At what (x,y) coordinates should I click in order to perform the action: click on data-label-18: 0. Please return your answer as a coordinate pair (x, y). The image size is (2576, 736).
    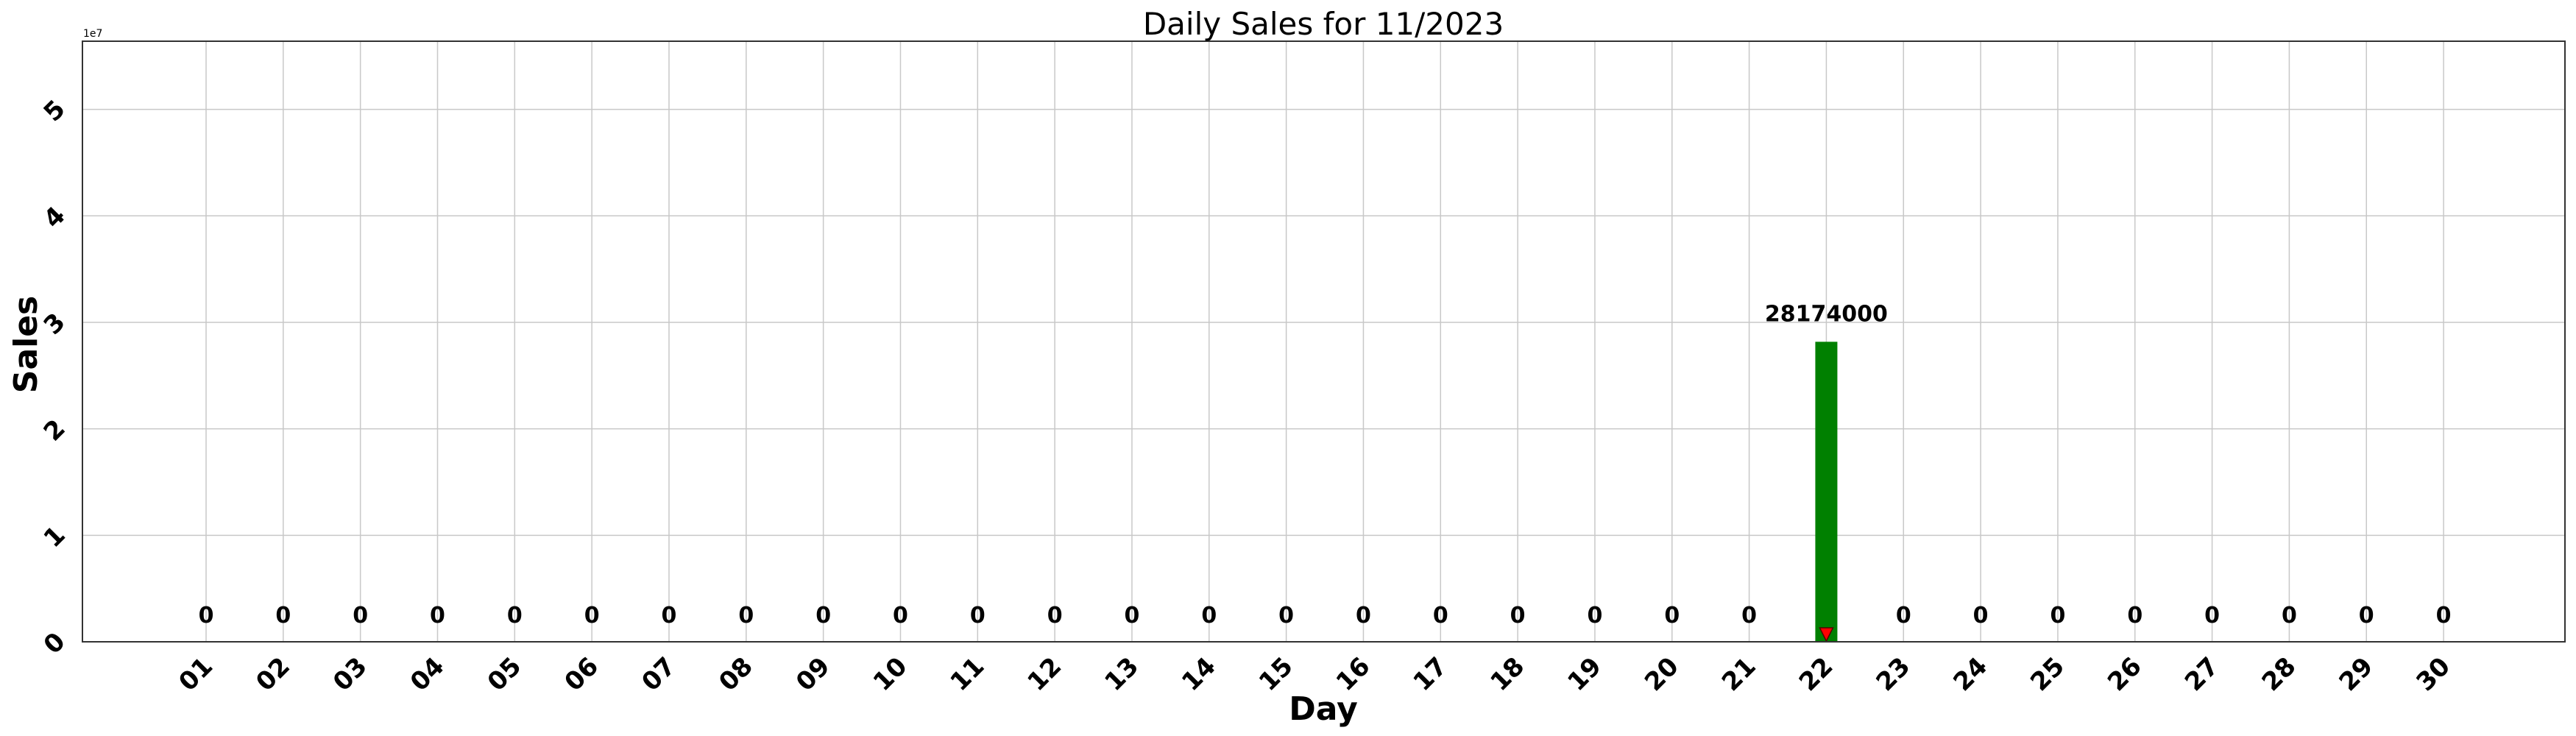
    Looking at the image, I should click on (1518, 616).